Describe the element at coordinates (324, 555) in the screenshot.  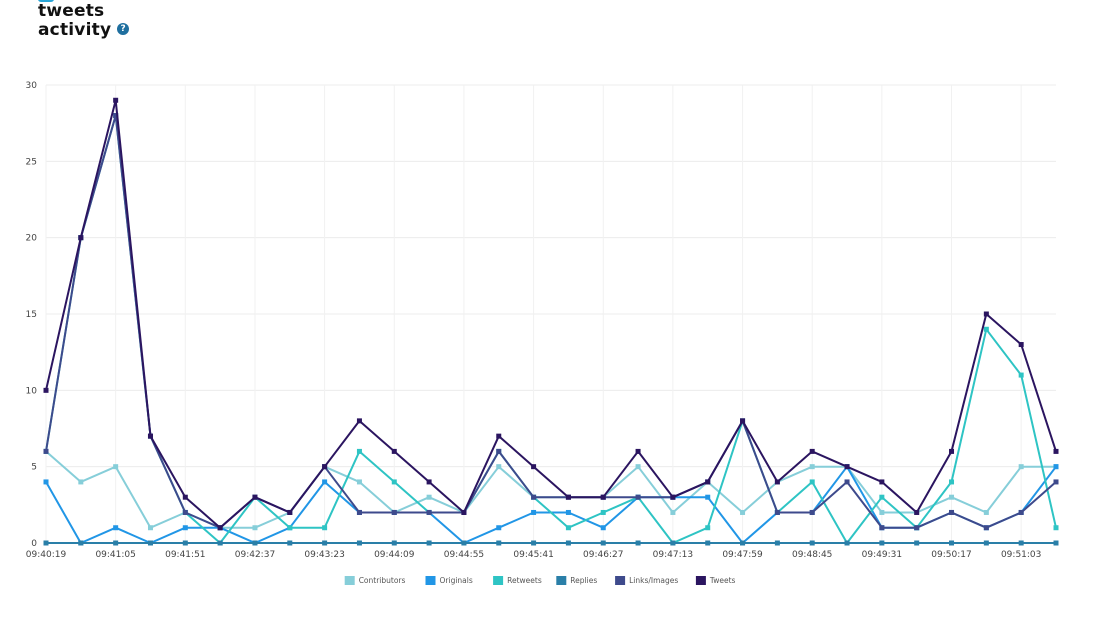
I see `x-tick-label: 09:43:23` at that location.